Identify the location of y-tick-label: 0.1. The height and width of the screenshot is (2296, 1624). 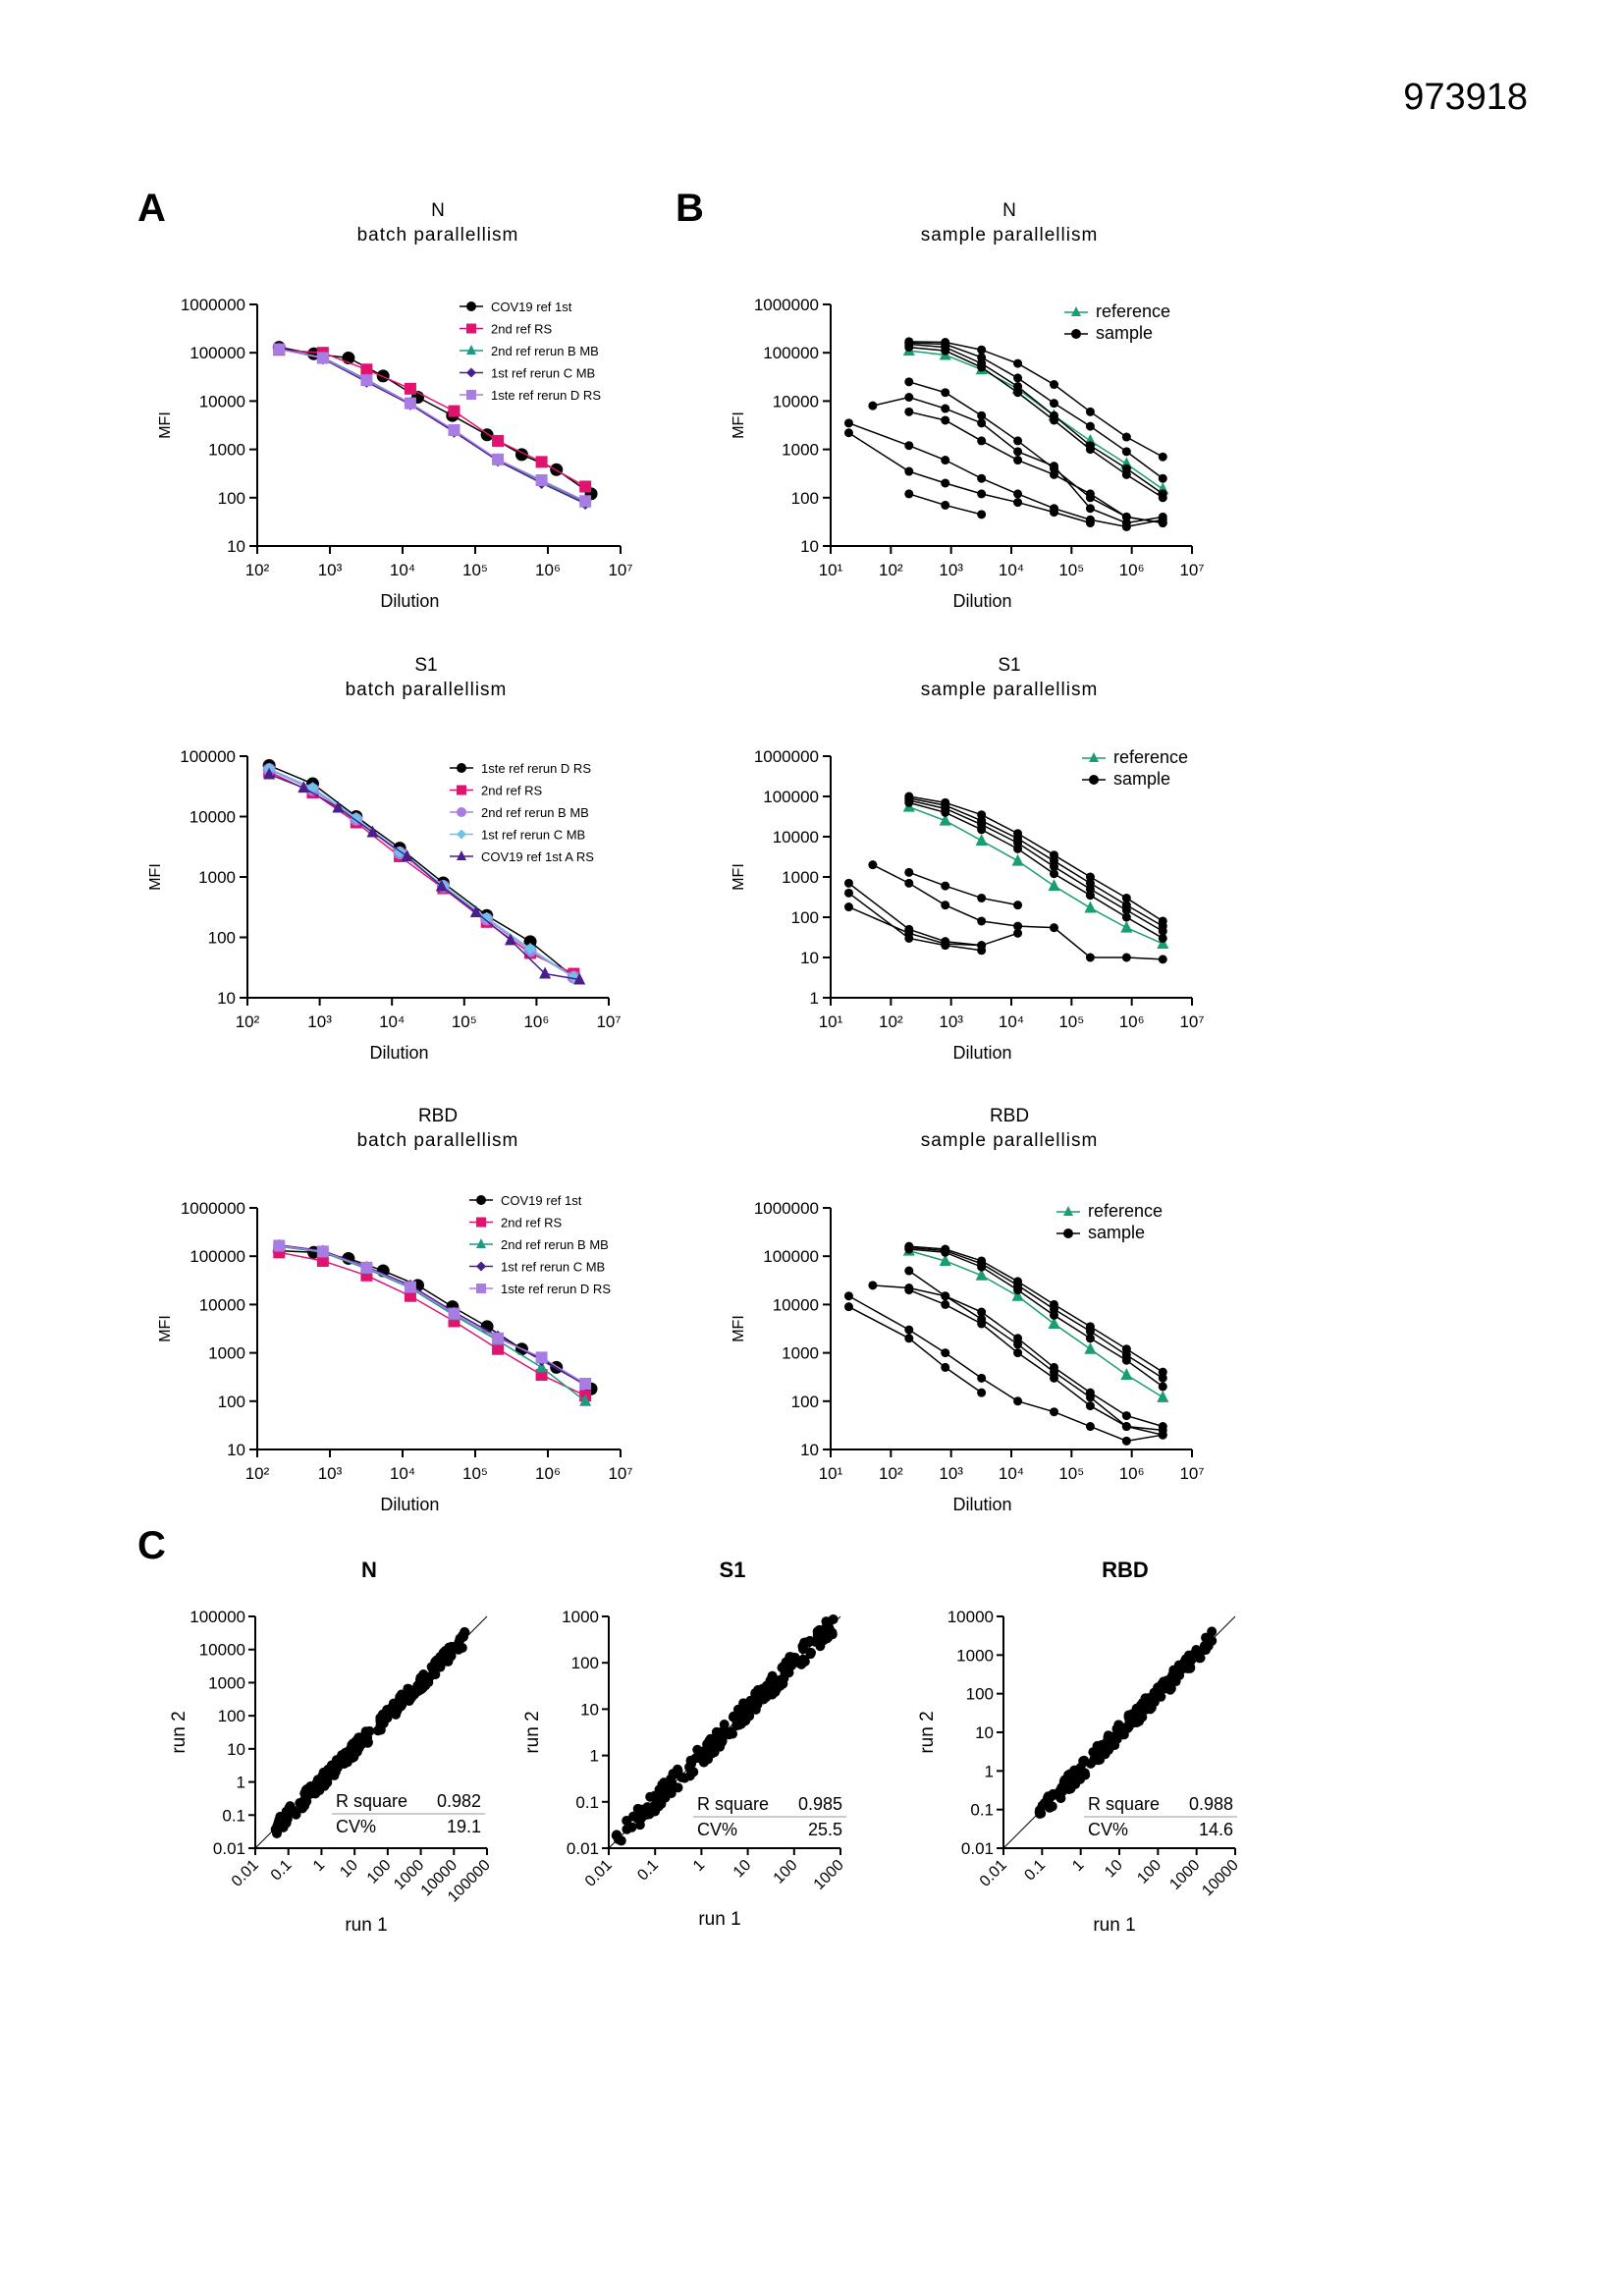
(587, 1802).